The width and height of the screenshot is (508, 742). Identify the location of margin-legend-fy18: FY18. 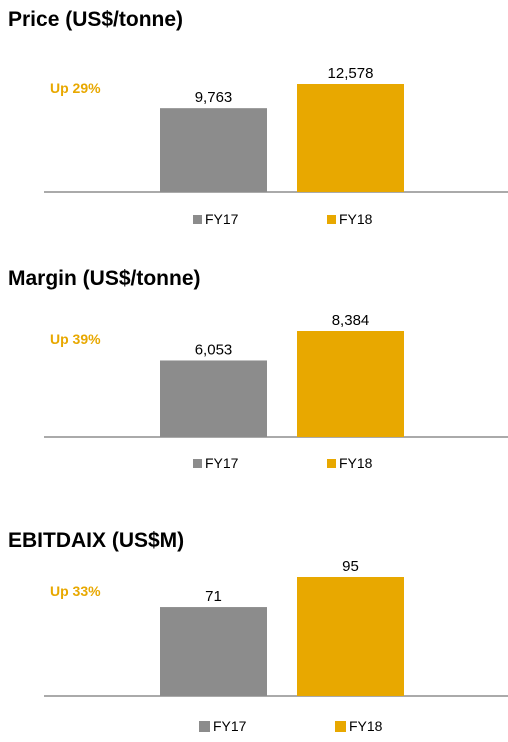
(349, 463).